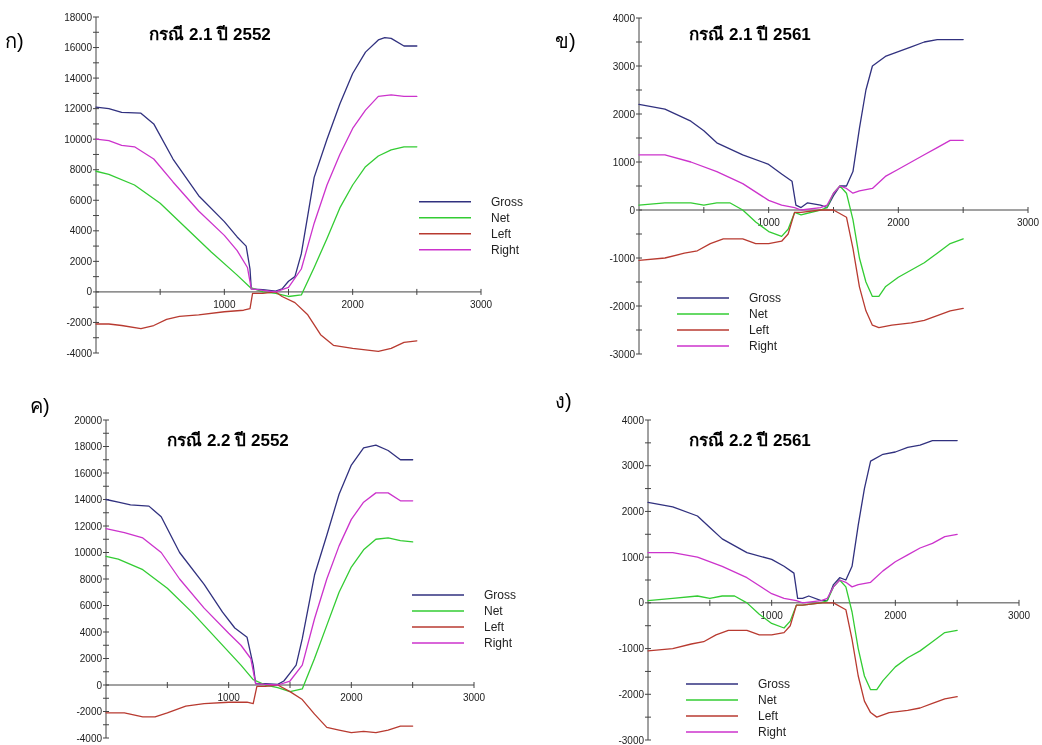  What do you see at coordinates (563, 401) in the screenshot?
I see `text: ง)` at bounding box center [563, 401].